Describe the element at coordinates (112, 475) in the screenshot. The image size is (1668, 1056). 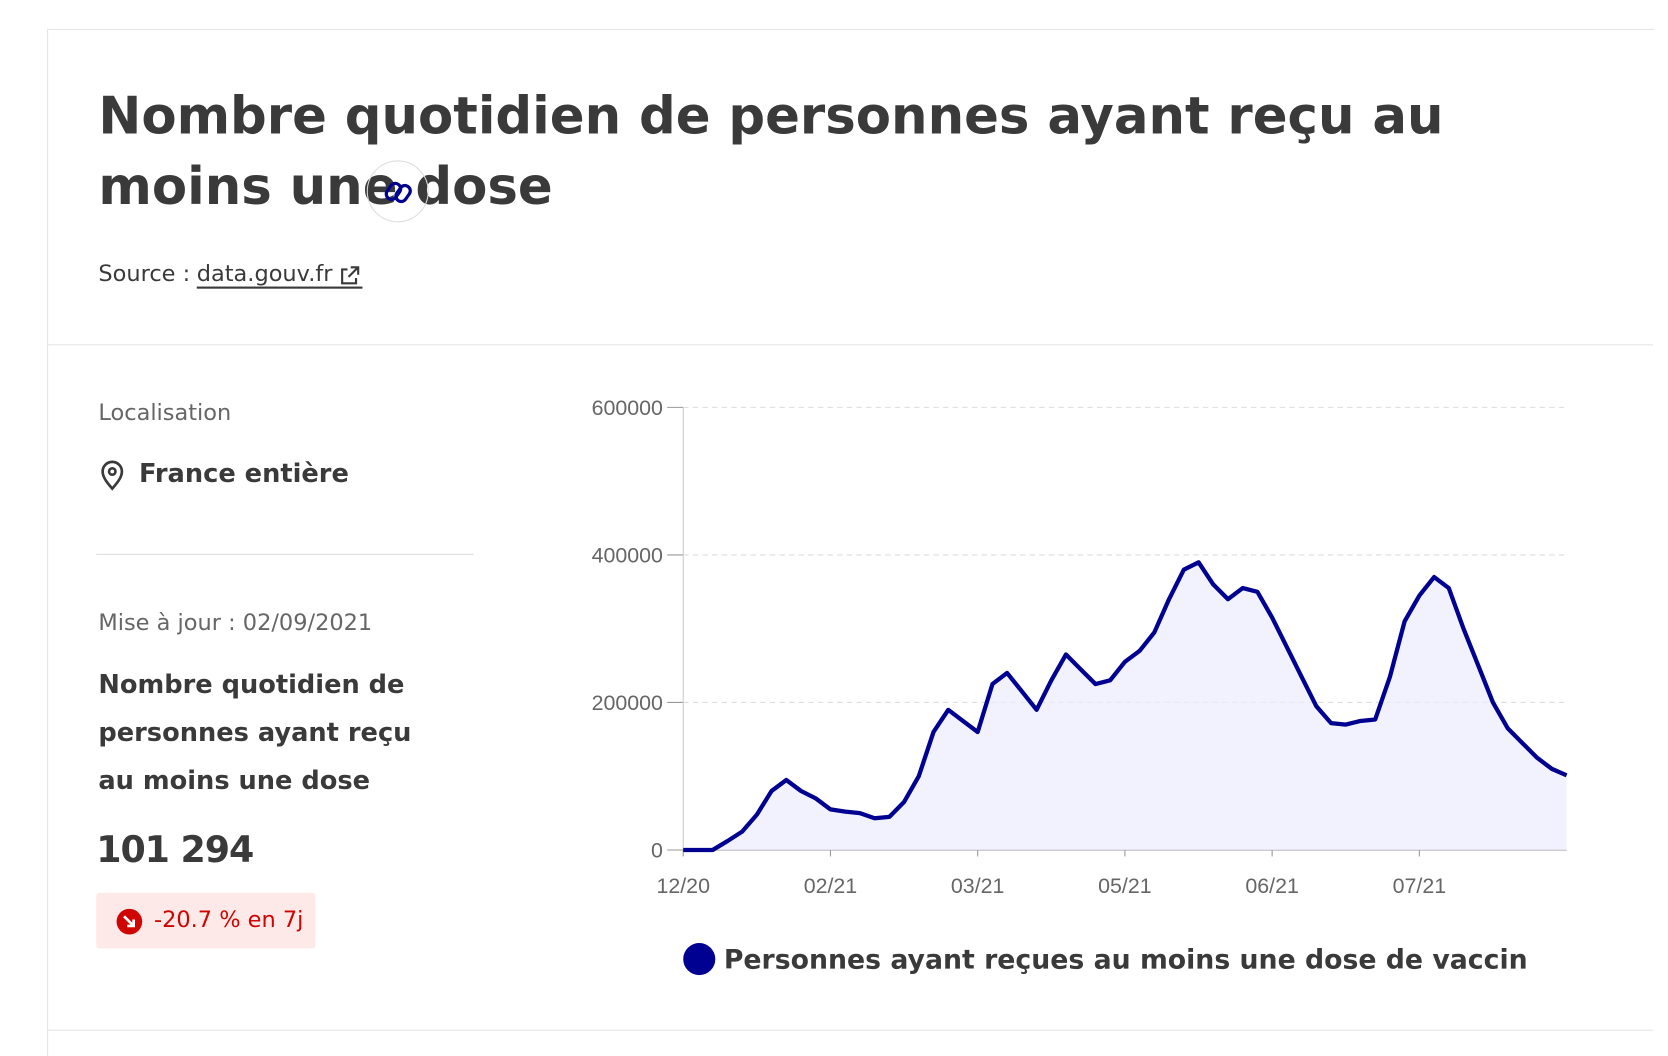
I see `pin-icon` at that location.